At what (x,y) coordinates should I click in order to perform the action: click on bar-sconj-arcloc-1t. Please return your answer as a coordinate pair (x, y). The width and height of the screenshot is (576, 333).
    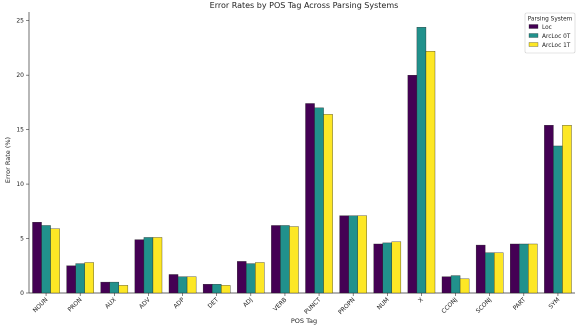
    Looking at the image, I should click on (499, 273).